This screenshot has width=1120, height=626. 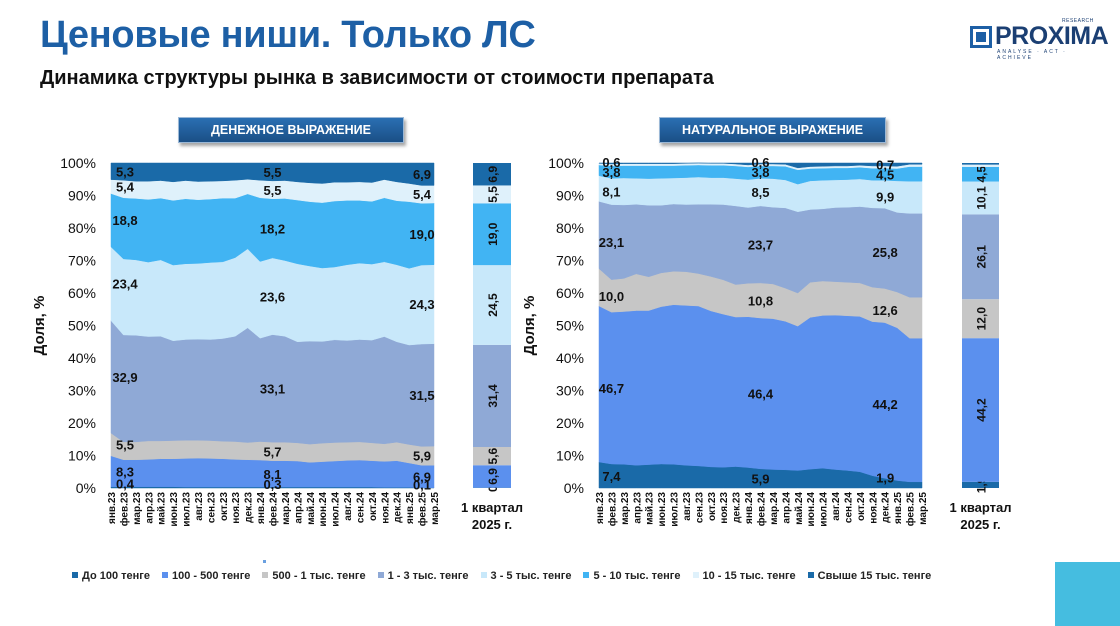 I want to click on legend-item: 100 - 500 тенге, so click(x=206, y=576).